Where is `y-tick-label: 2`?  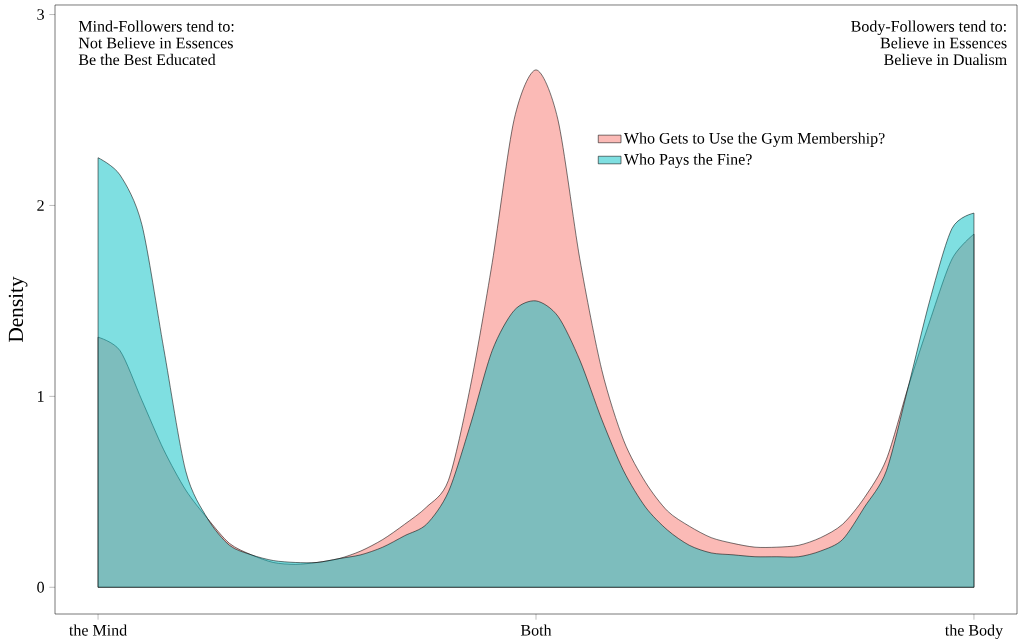 y-tick-label: 2 is located at coordinates (40, 205).